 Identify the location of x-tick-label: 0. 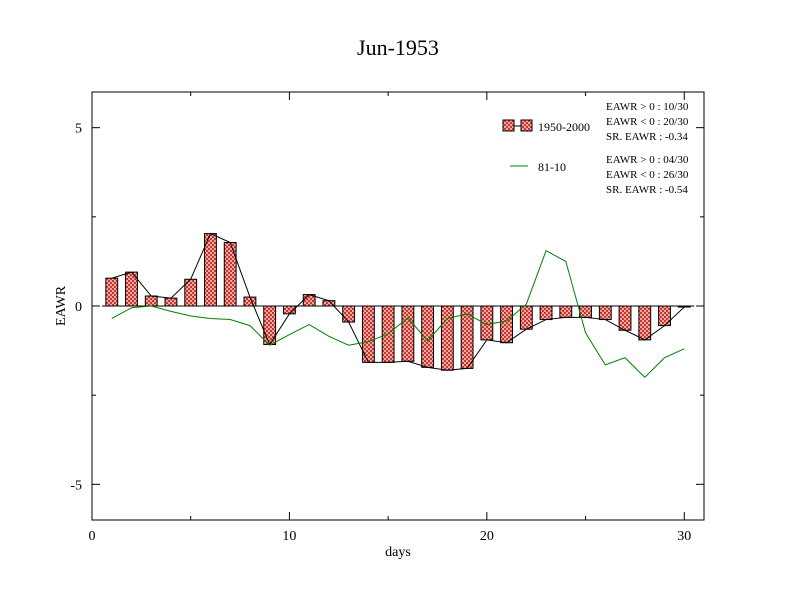
(92, 536).